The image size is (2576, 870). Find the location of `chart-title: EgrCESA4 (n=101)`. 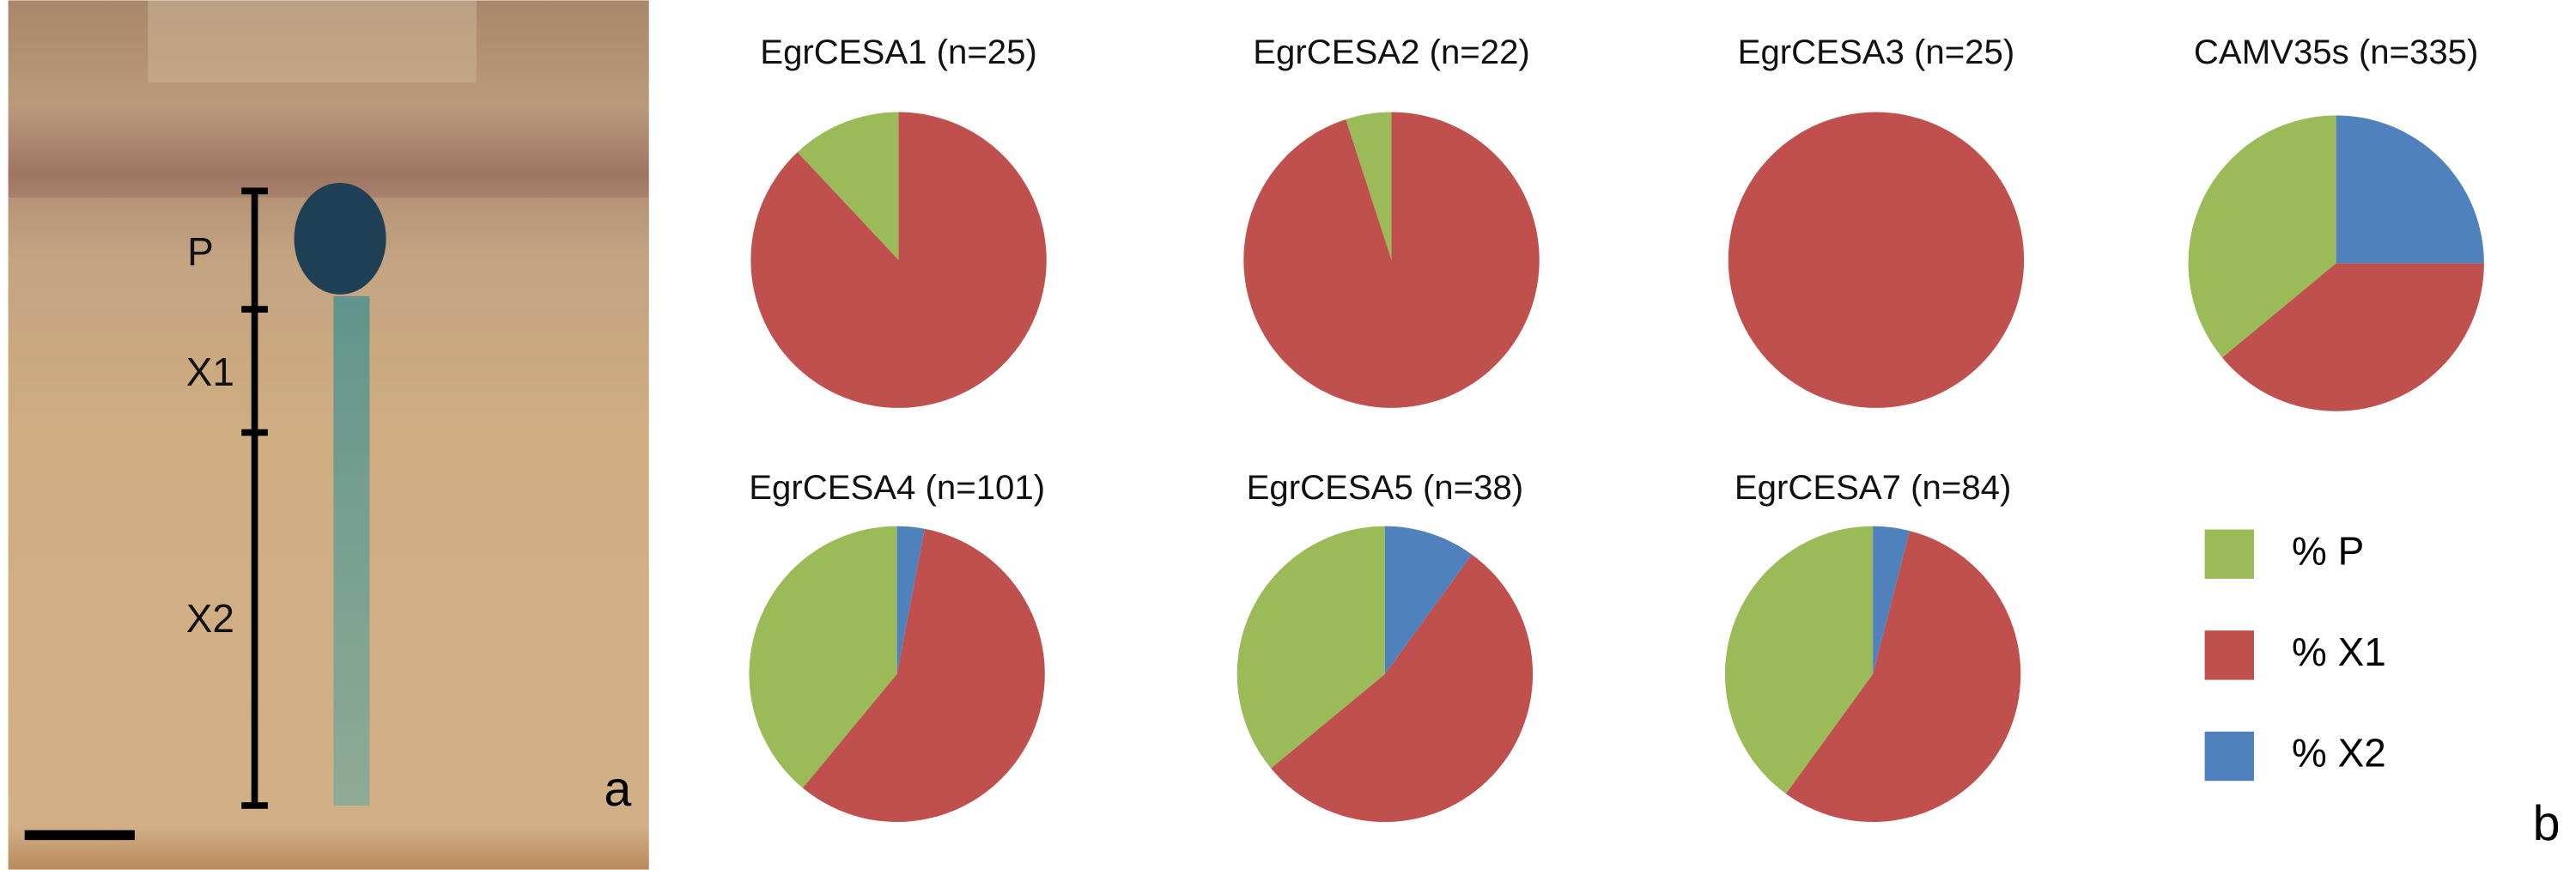

chart-title: EgrCESA4 (n=101) is located at coordinates (897, 487).